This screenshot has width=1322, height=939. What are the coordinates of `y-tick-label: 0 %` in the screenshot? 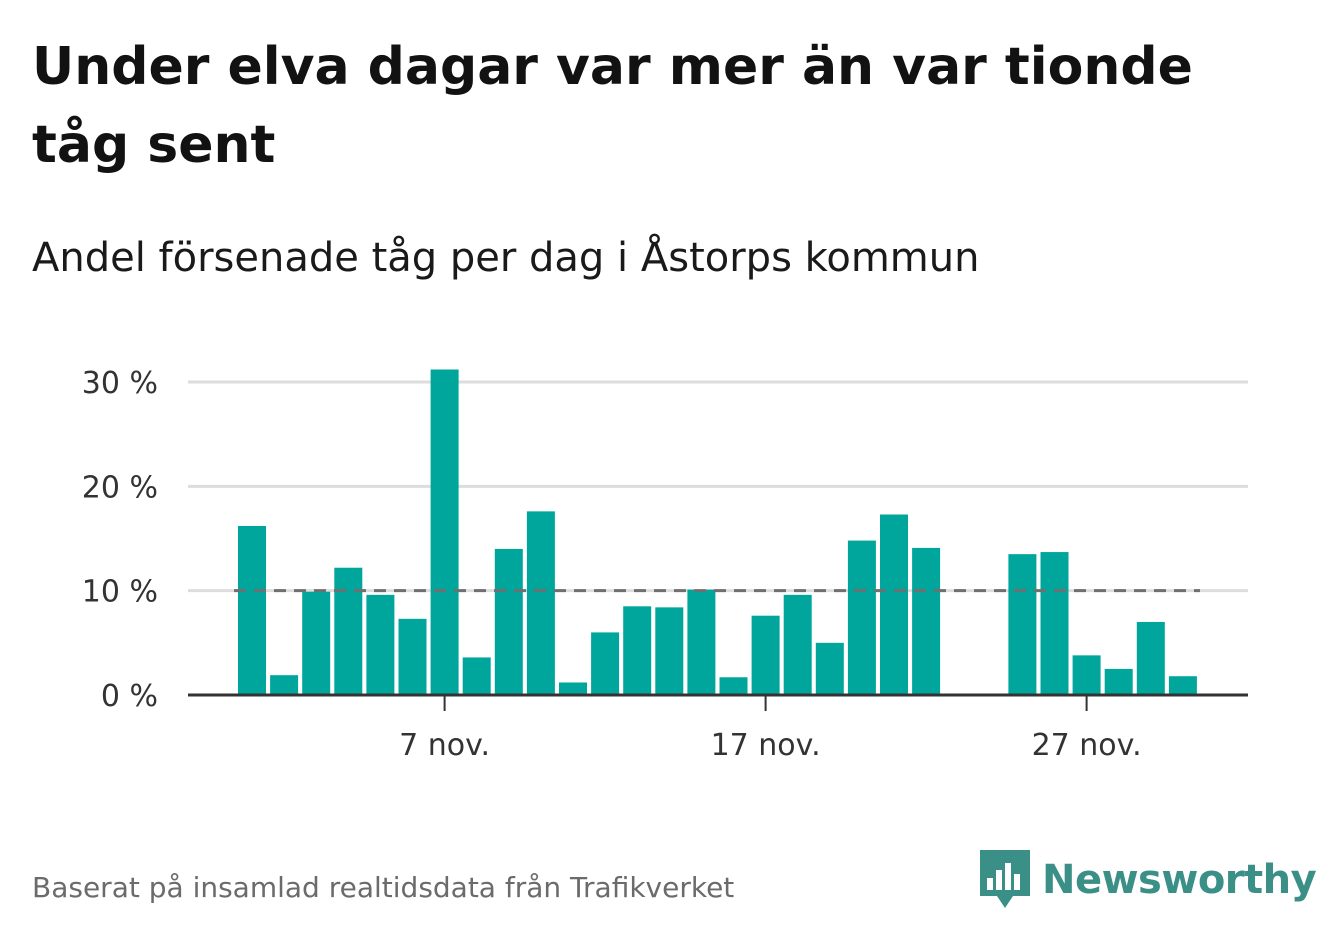 It's located at (129, 696).